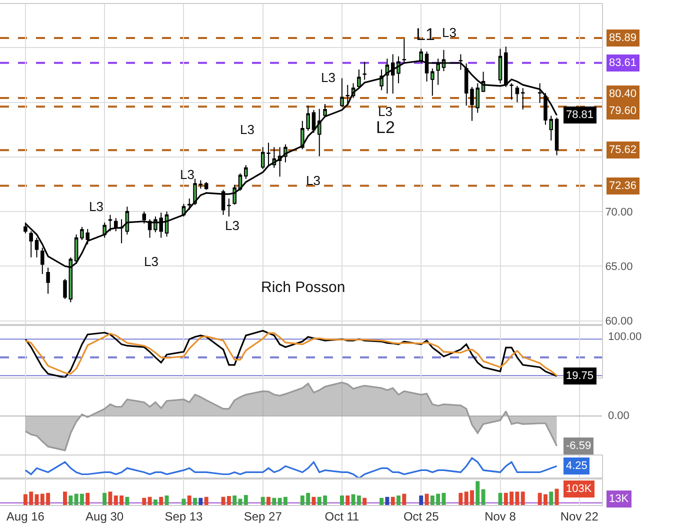  I want to click on text: 100.00, so click(625, 337).